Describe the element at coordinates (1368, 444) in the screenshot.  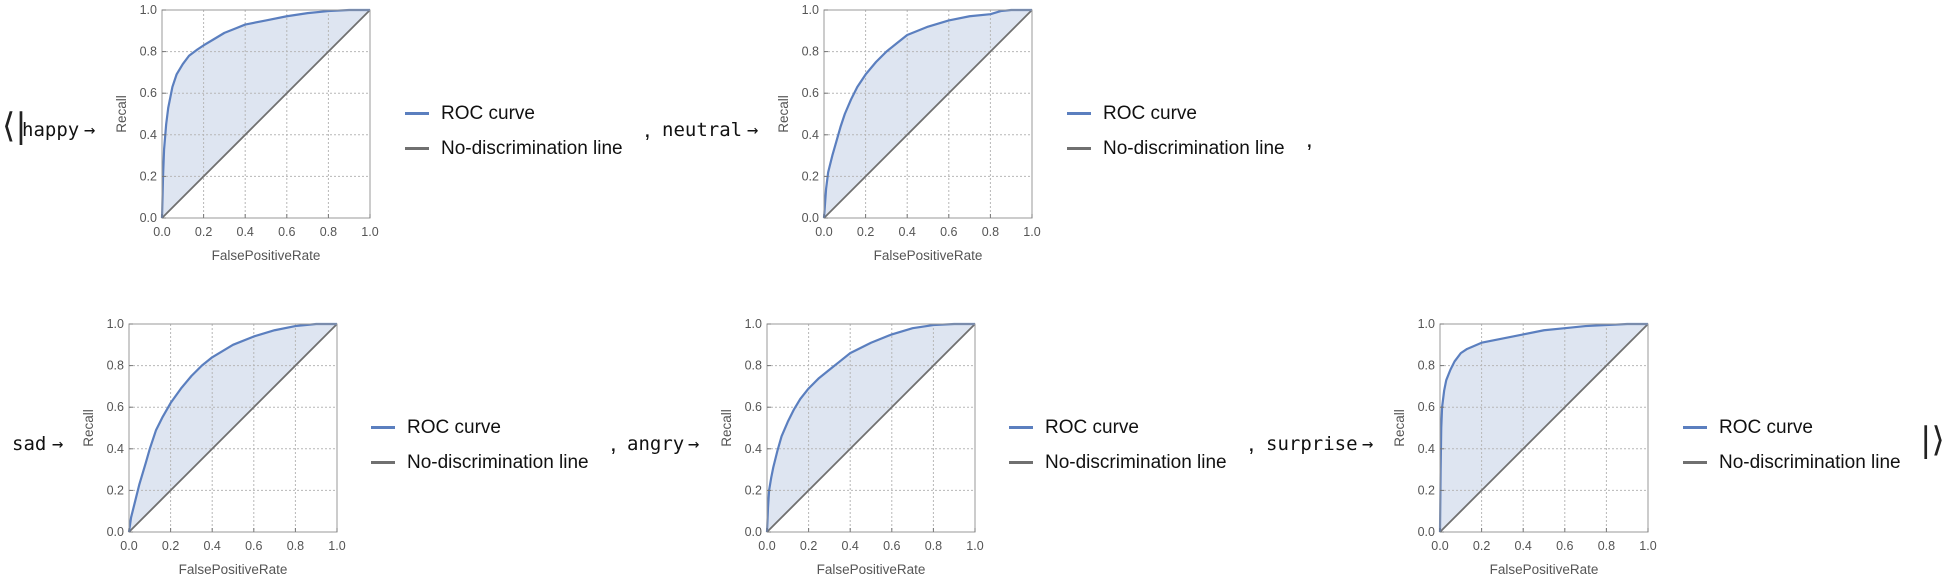
I see `arrow-surprise: →` at that location.